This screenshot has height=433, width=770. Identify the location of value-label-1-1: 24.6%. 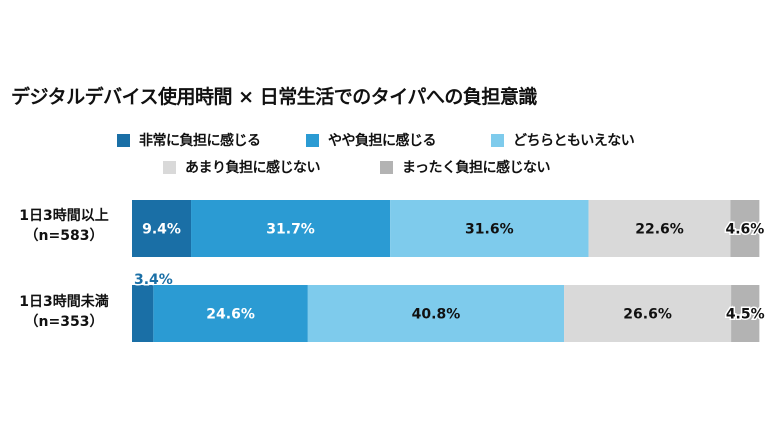
(230, 315).